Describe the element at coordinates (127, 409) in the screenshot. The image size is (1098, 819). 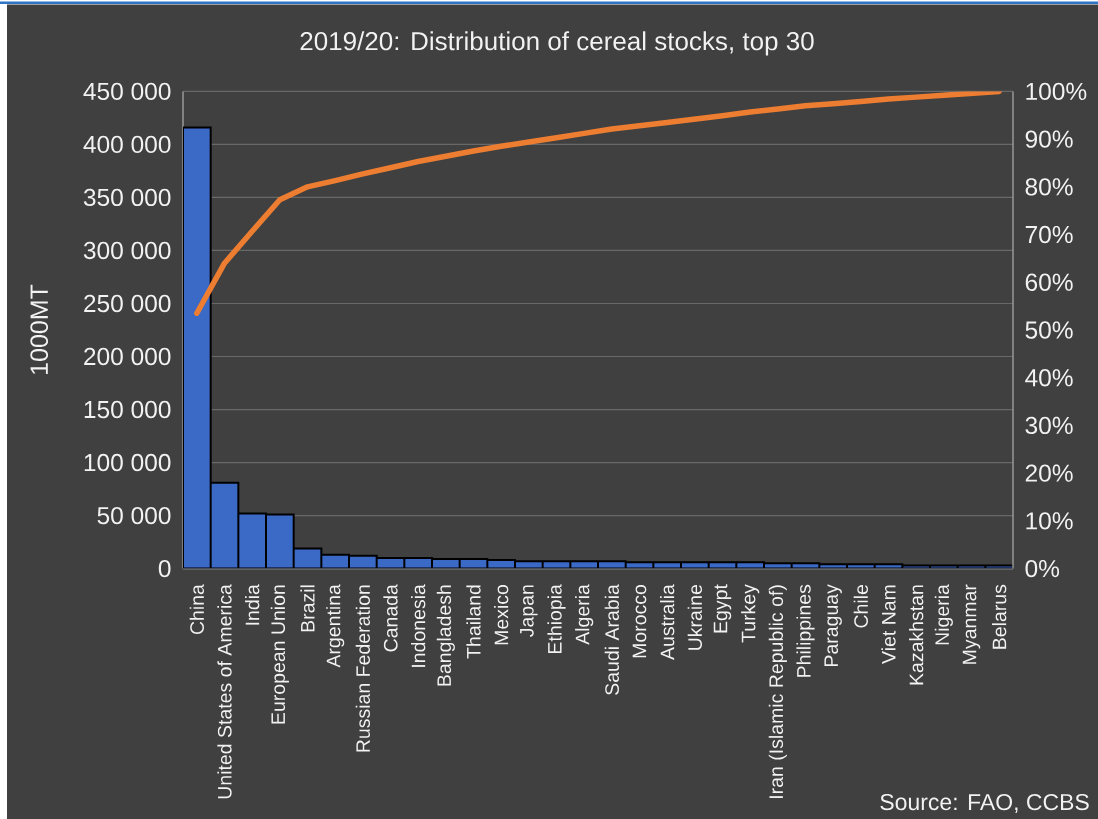
I see `y-tick-label: 150 000` at that location.